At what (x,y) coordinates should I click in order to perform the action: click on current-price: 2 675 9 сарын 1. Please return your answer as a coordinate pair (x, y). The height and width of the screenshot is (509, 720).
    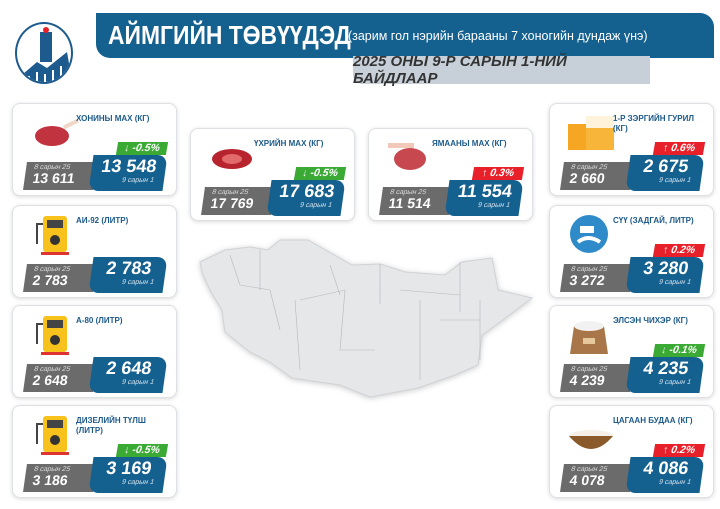
    Looking at the image, I should click on (665, 173).